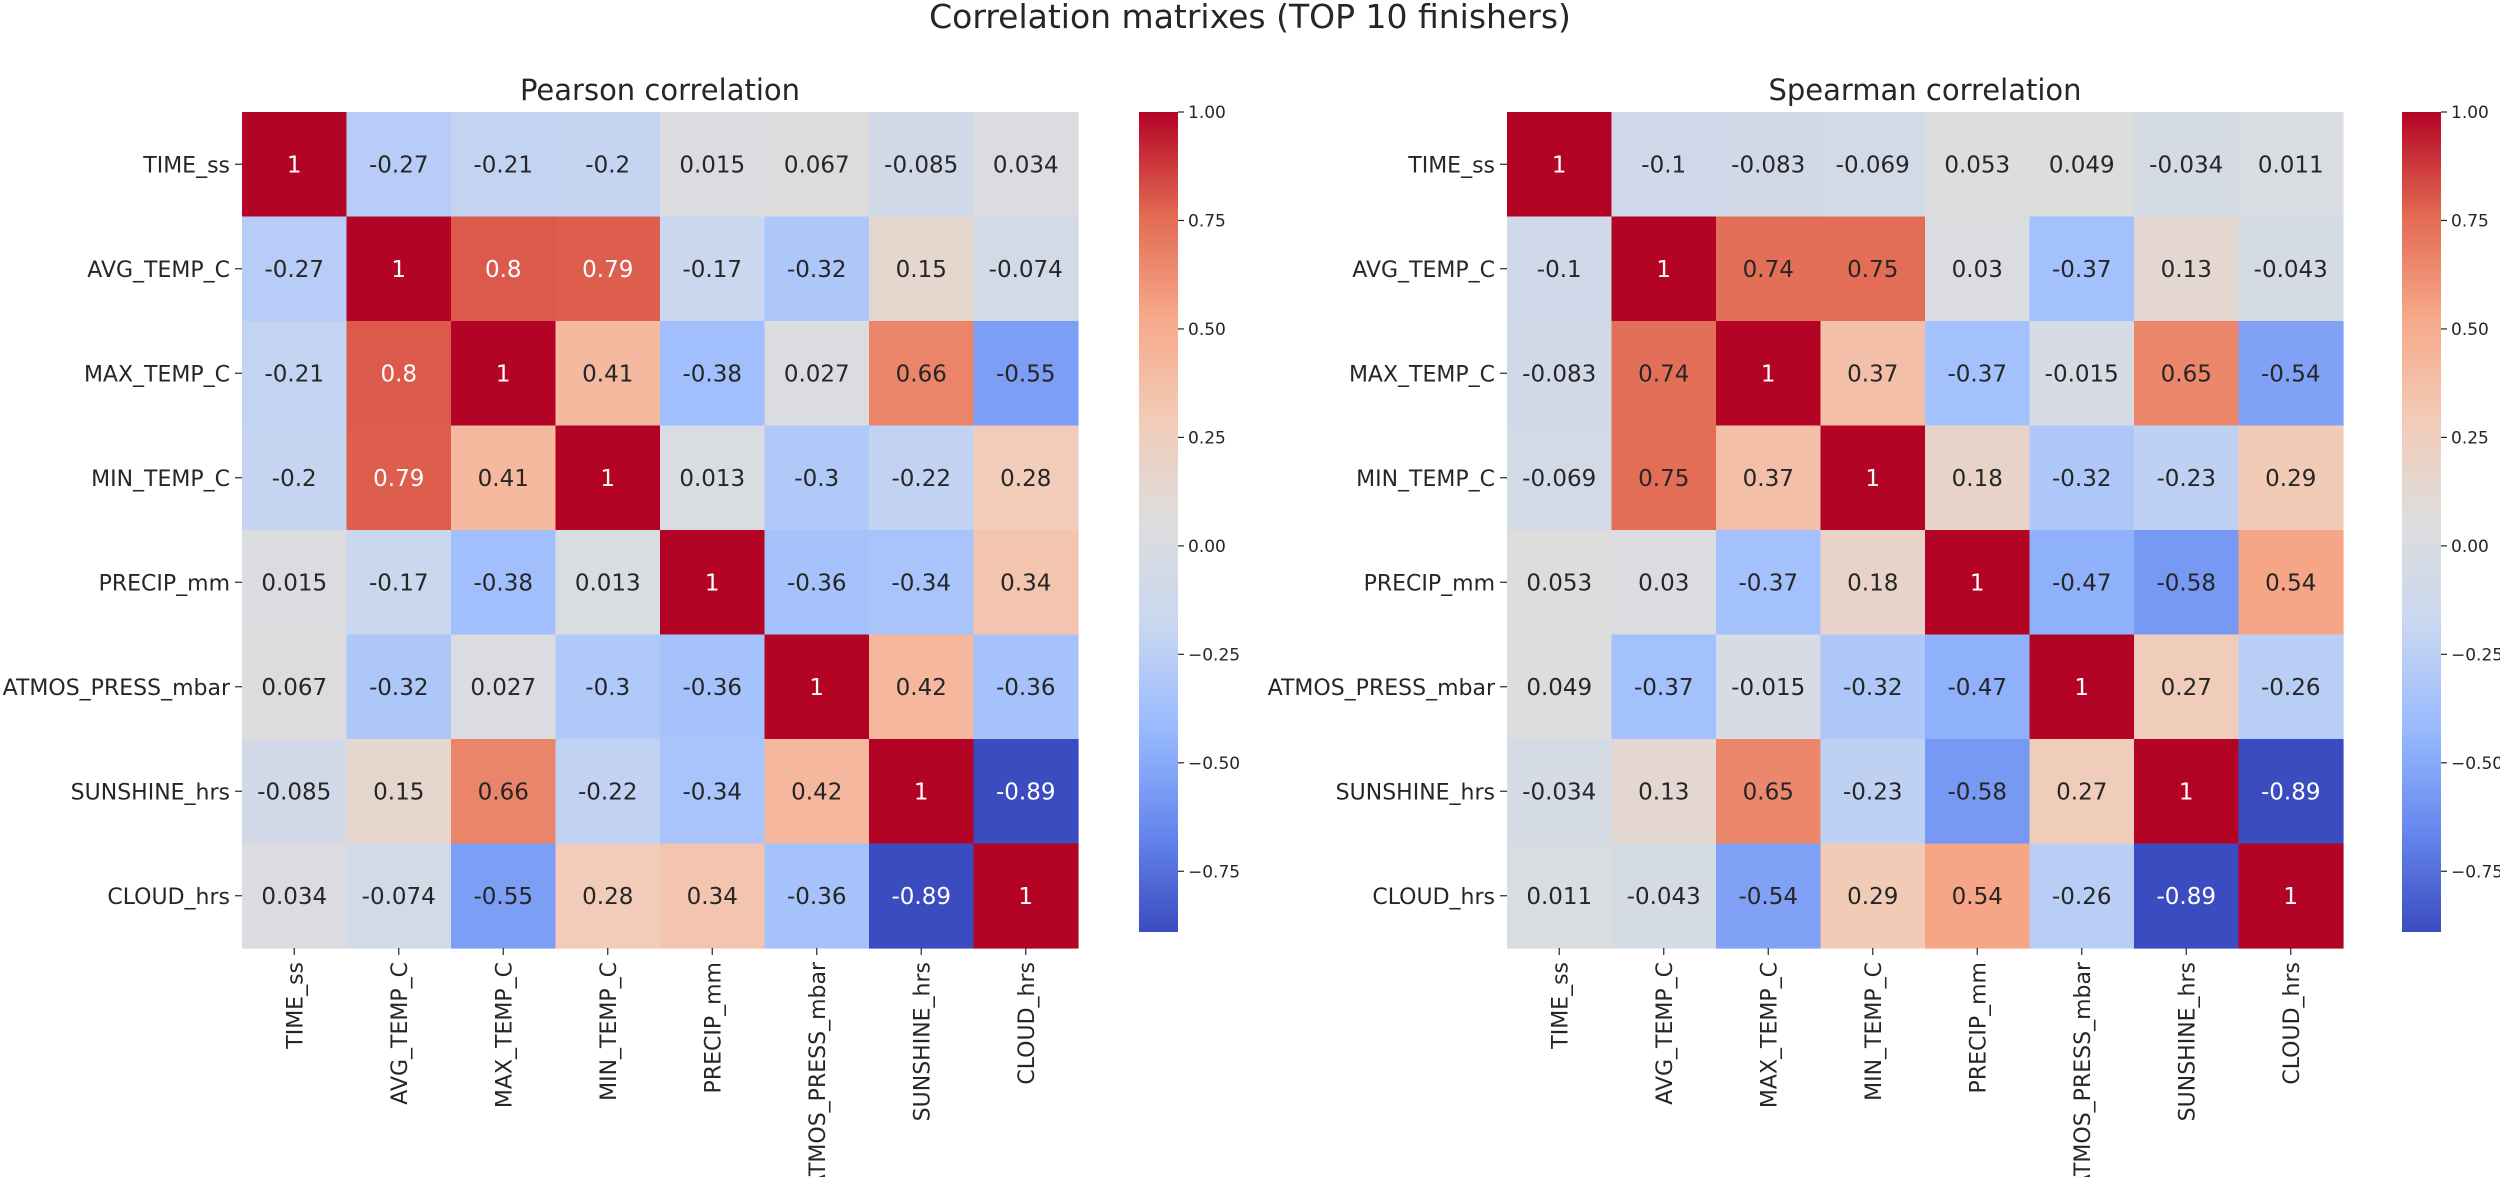 The height and width of the screenshot is (1181, 2500). I want to click on cell-value-label: -0.26, so click(2082, 897).